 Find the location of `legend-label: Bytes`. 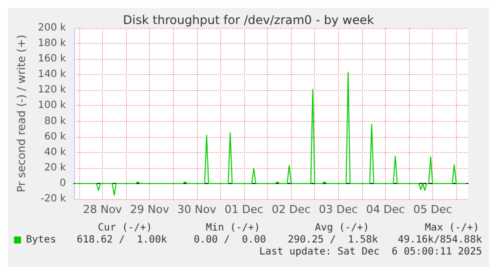

legend-label: Bytes is located at coordinates (41, 240).